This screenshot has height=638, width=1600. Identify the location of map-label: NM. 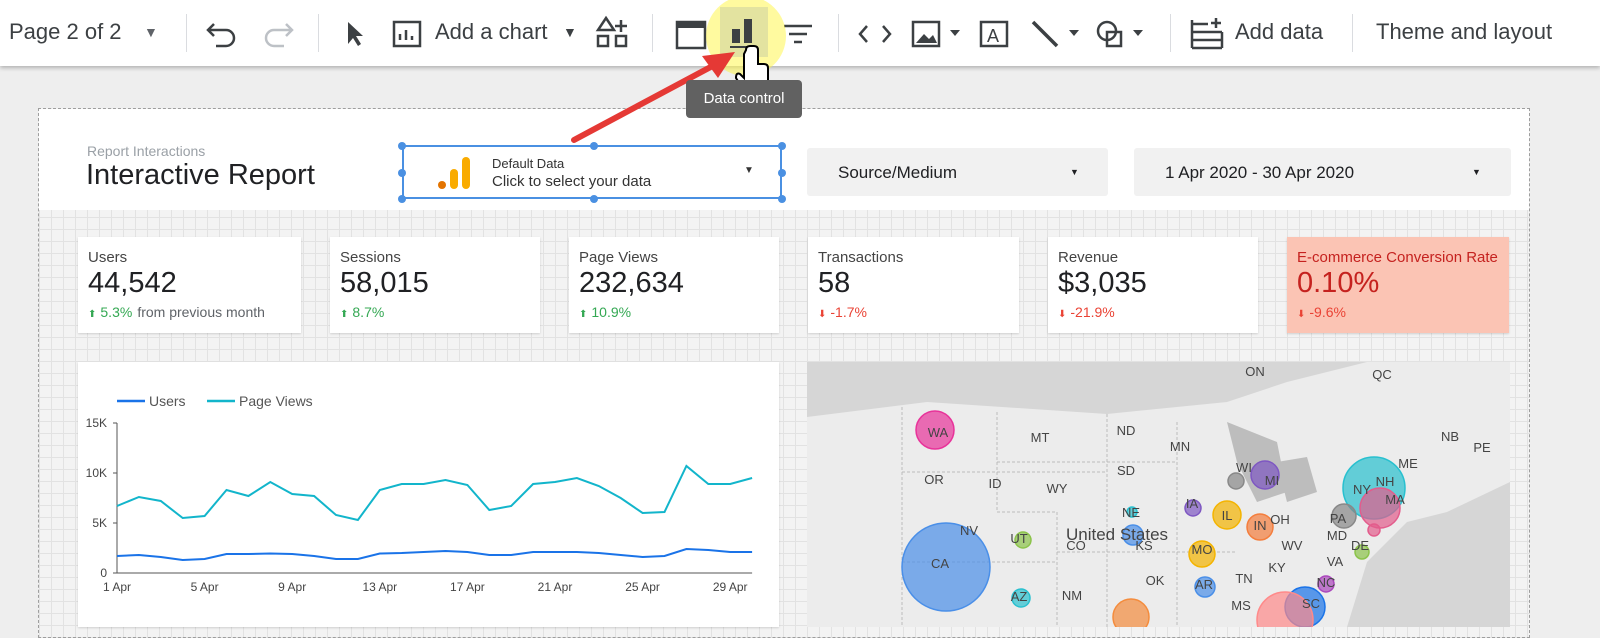
(1072, 595).